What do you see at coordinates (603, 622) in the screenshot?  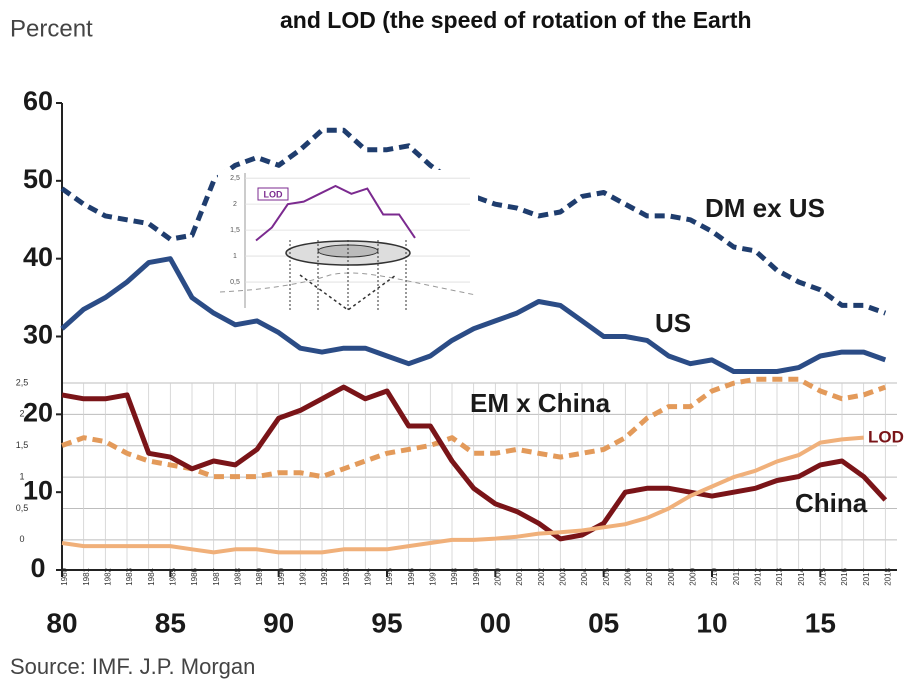 I see `x-tick-label: 05` at bounding box center [603, 622].